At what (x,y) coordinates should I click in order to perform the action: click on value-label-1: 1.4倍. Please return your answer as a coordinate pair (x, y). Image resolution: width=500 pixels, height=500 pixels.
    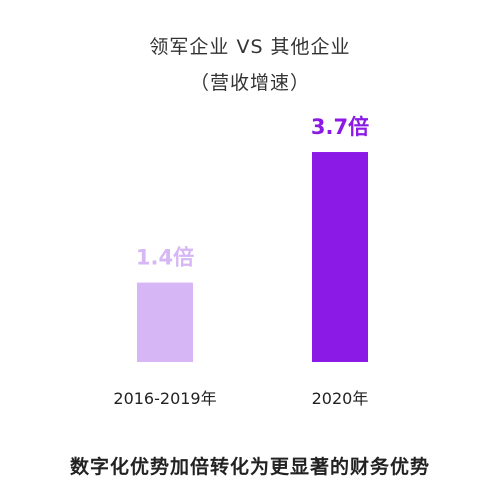
    Looking at the image, I should click on (165, 258).